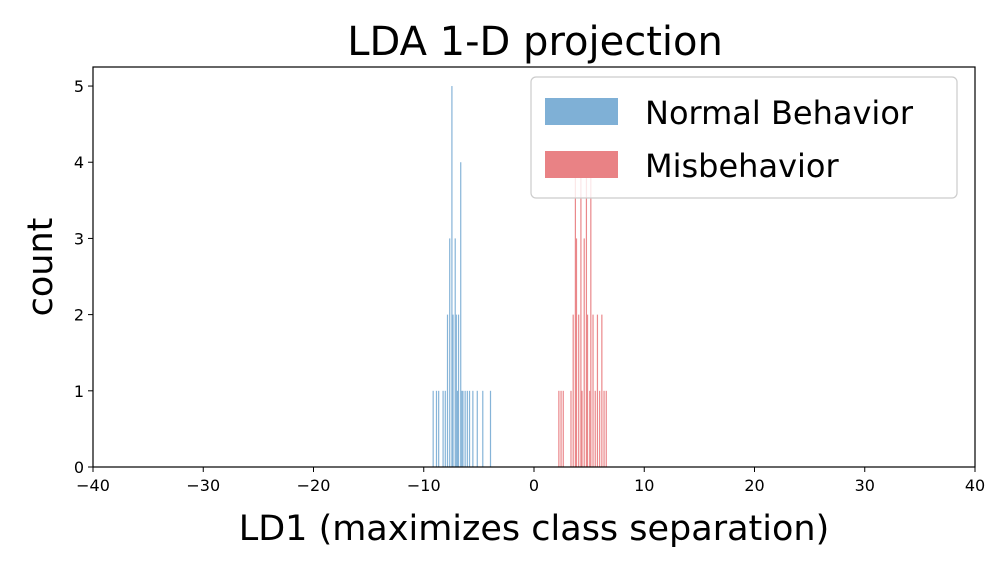 The image size is (997, 570). I want to click on x-tick-label: −40, so click(93, 485).